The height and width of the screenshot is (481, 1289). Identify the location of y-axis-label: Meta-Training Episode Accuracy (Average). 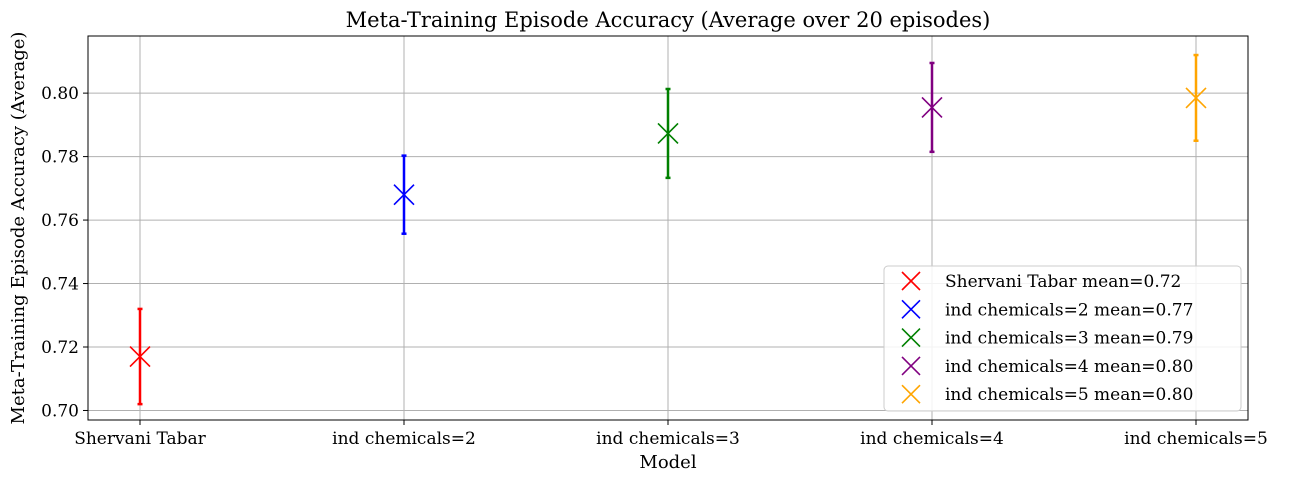
(18, 228).